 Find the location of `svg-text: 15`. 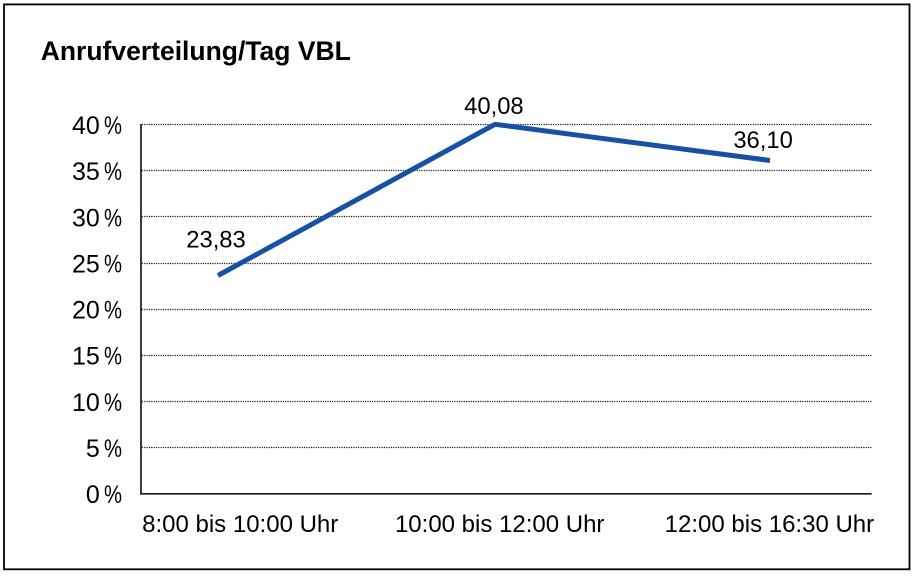

svg-text: 15 is located at coordinates (86, 357).